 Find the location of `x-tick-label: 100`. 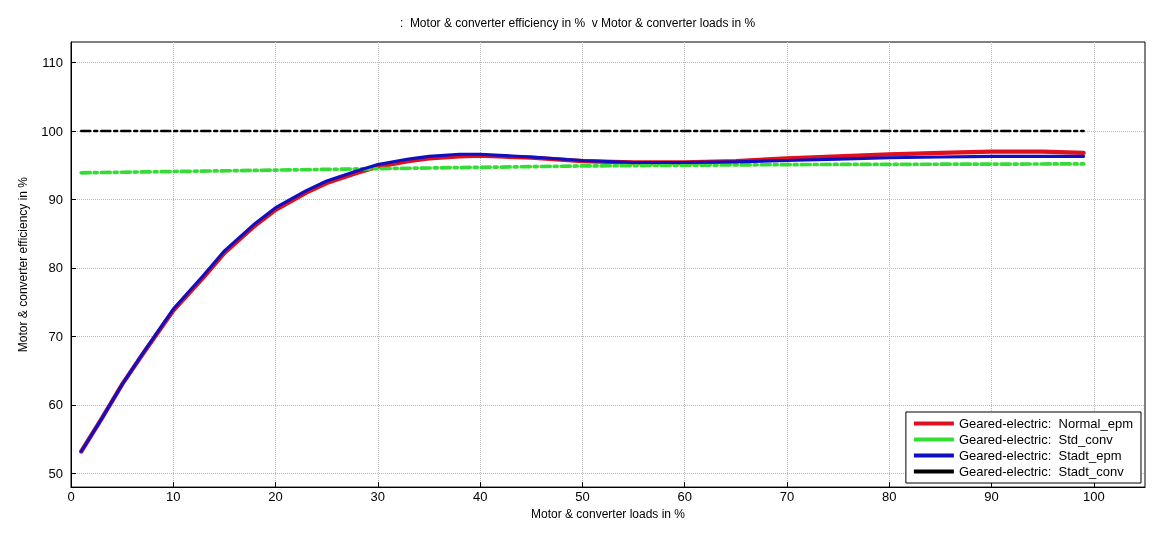

x-tick-label: 100 is located at coordinates (1094, 497).